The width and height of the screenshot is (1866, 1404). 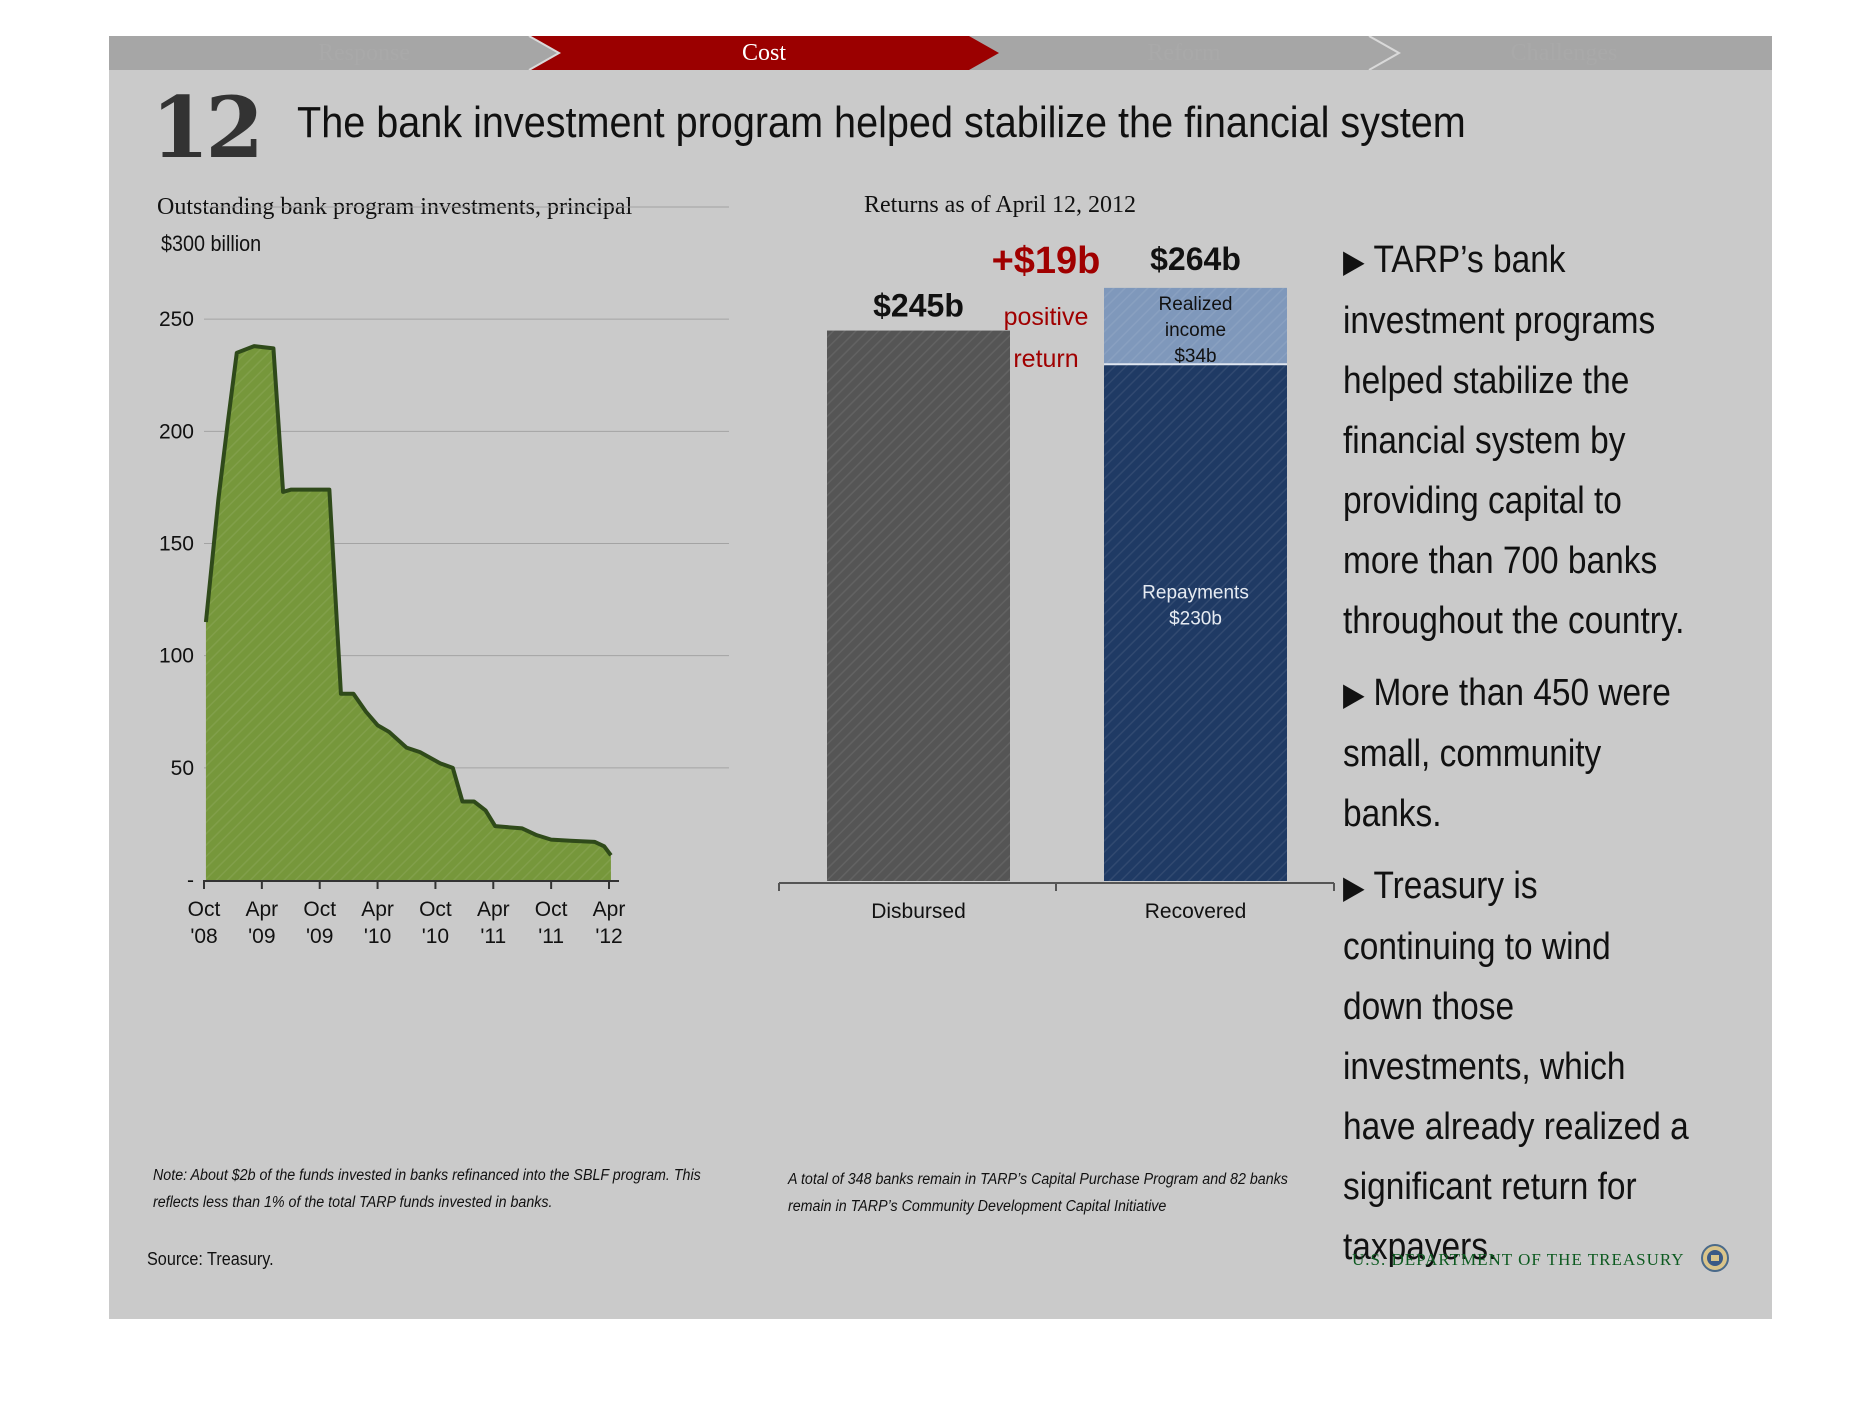 I want to click on bar-disbursed-hatch, so click(x=918, y=606).